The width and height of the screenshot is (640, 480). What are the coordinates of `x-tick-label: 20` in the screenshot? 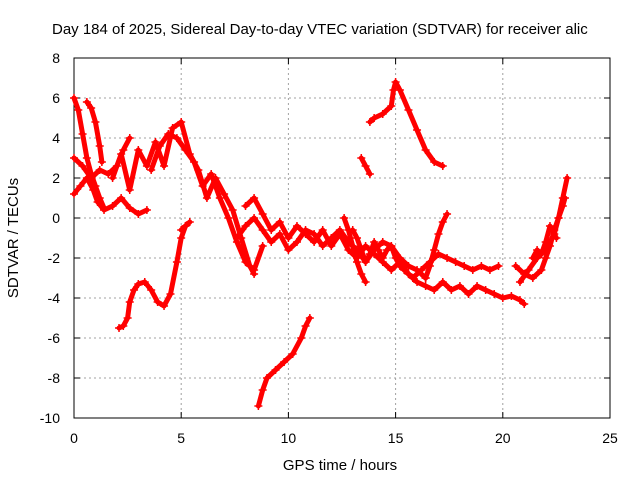 It's located at (503, 438).